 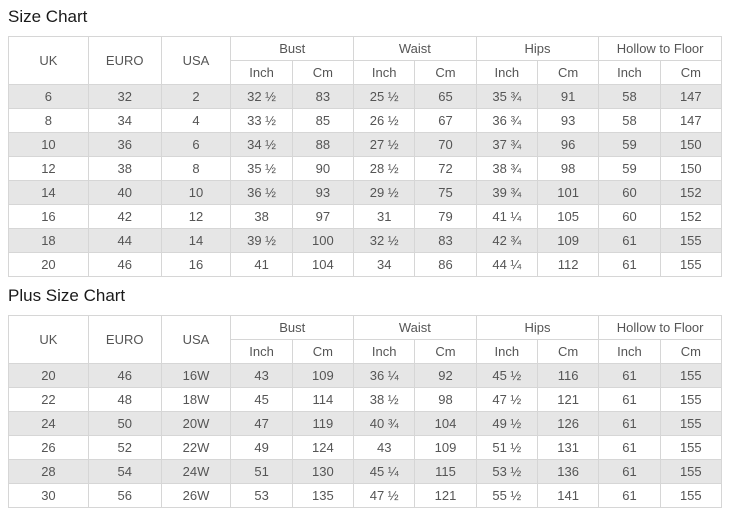 What do you see at coordinates (48, 495) in the screenshot?
I see `table-cell: 30` at bounding box center [48, 495].